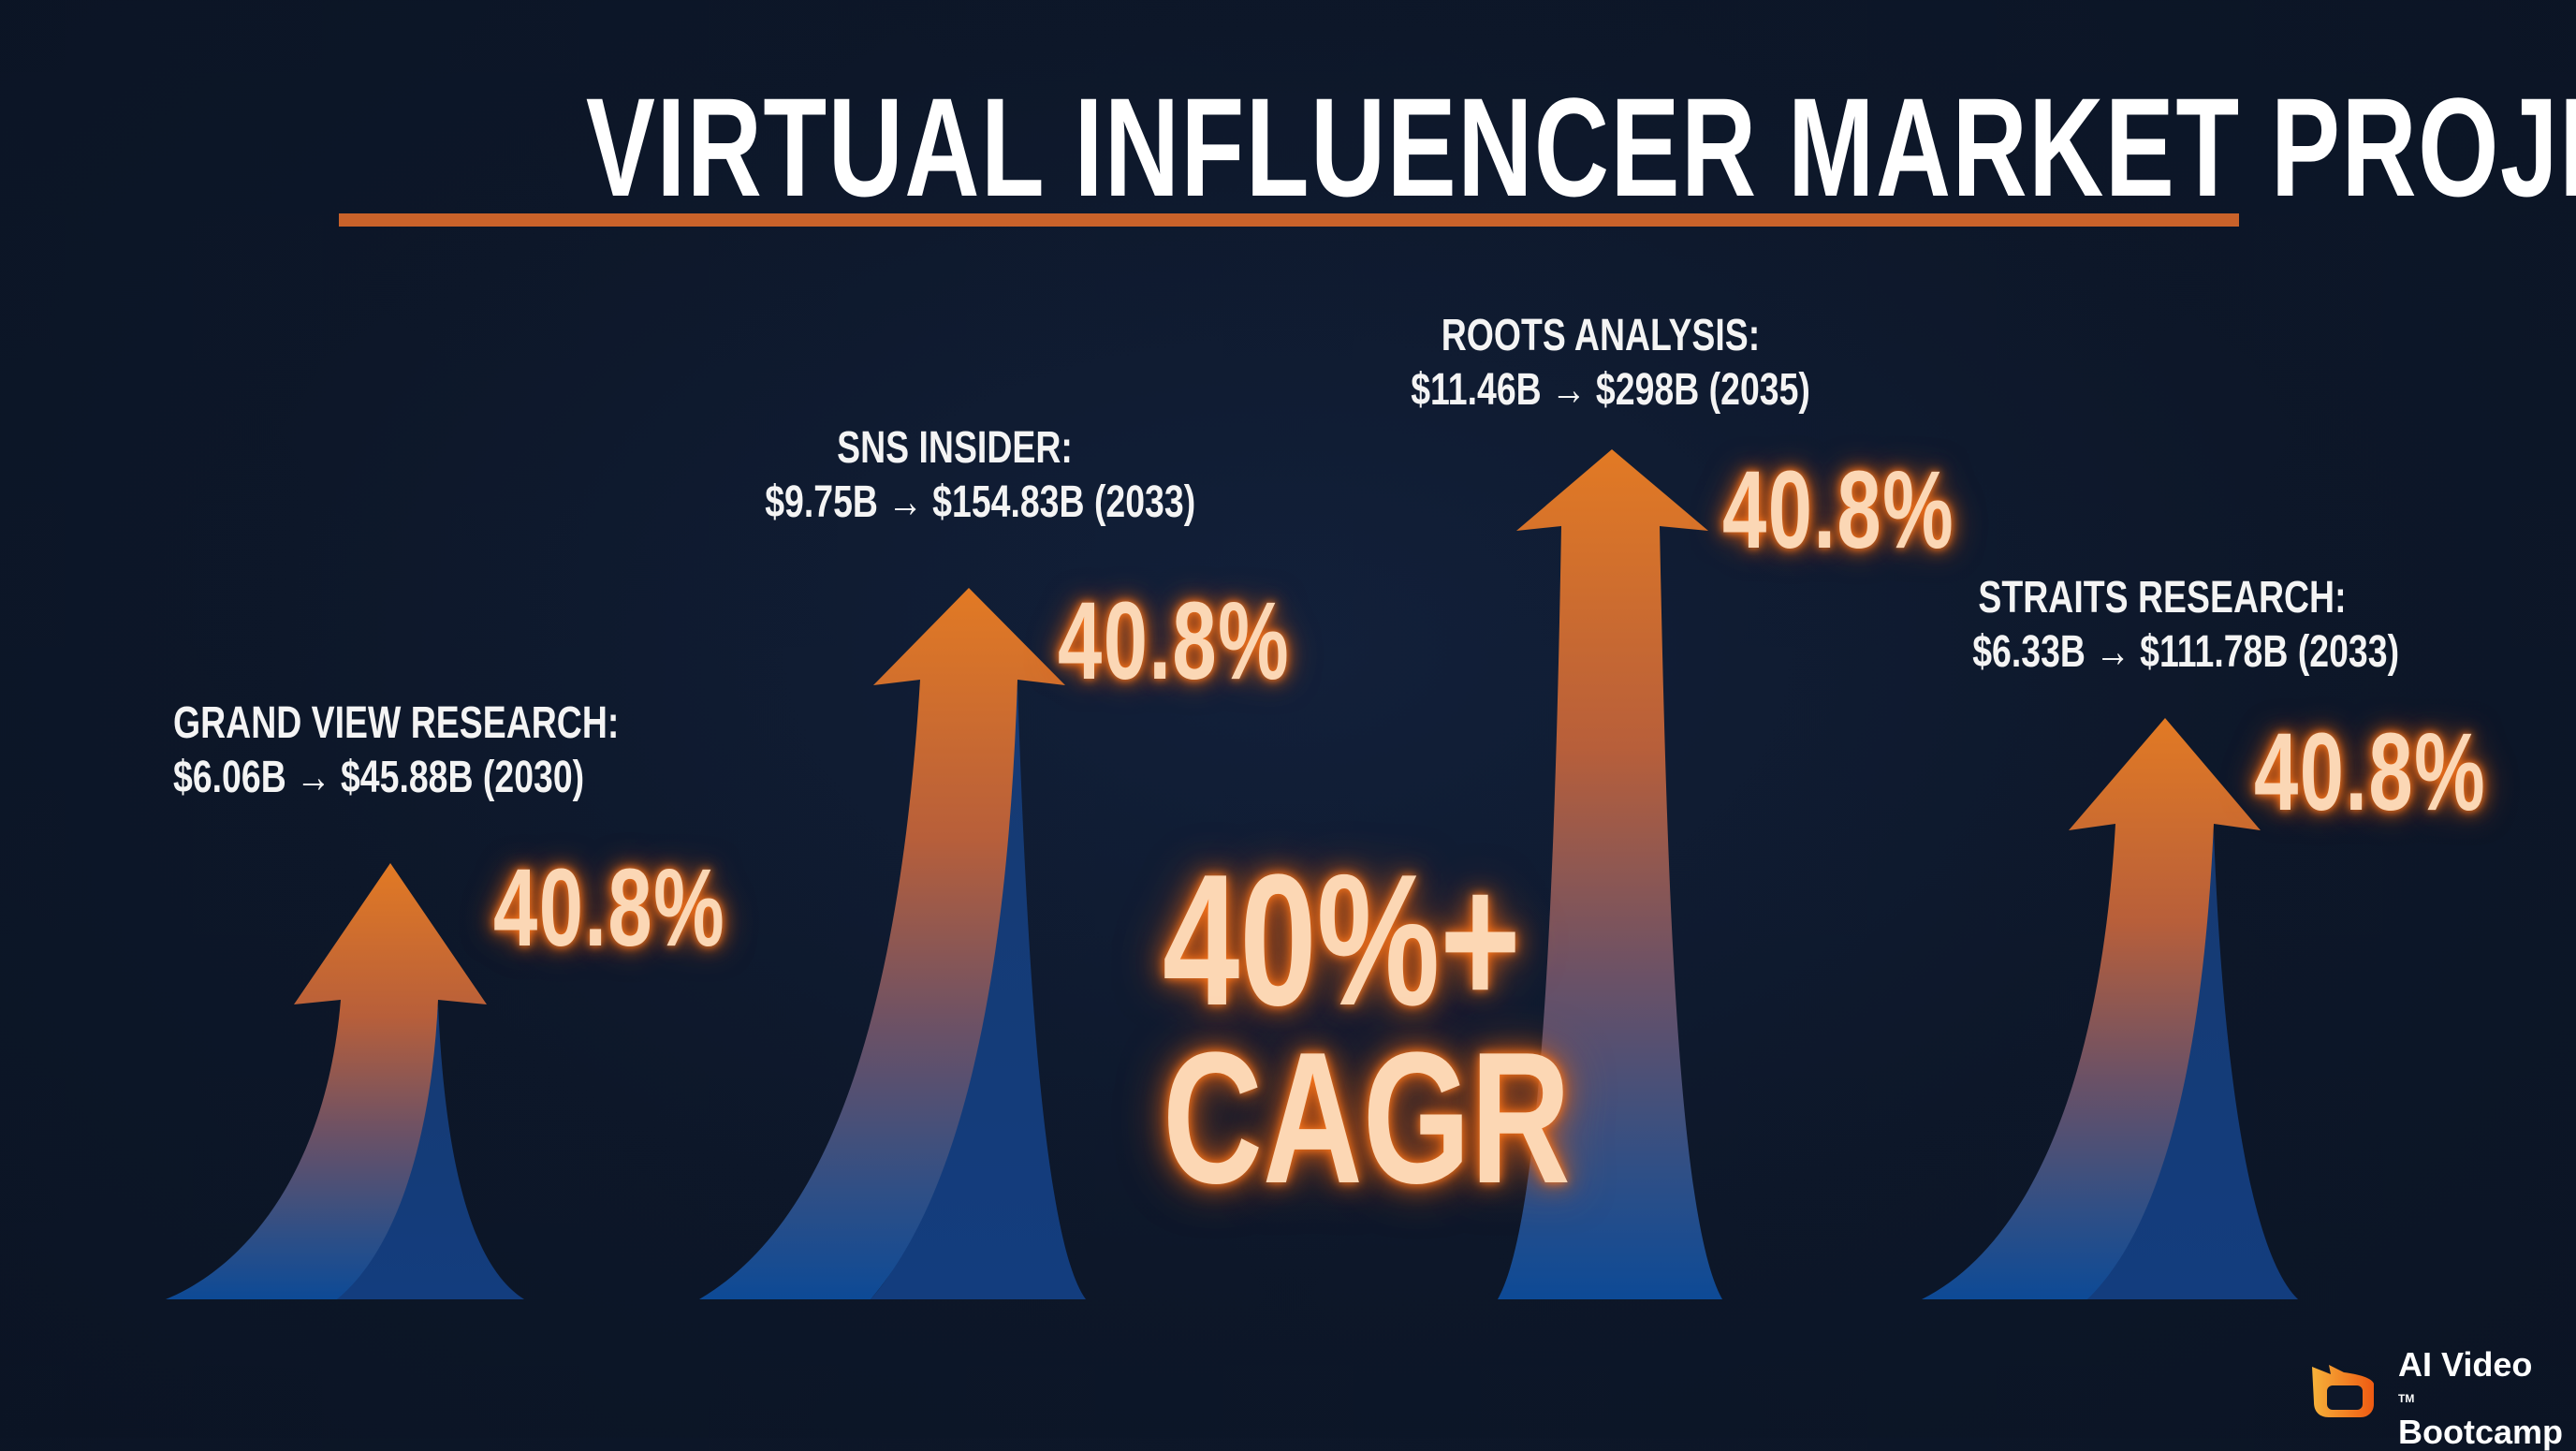 The image size is (2576, 1451). I want to click on headline-line1: 40%+, so click(1342, 940).